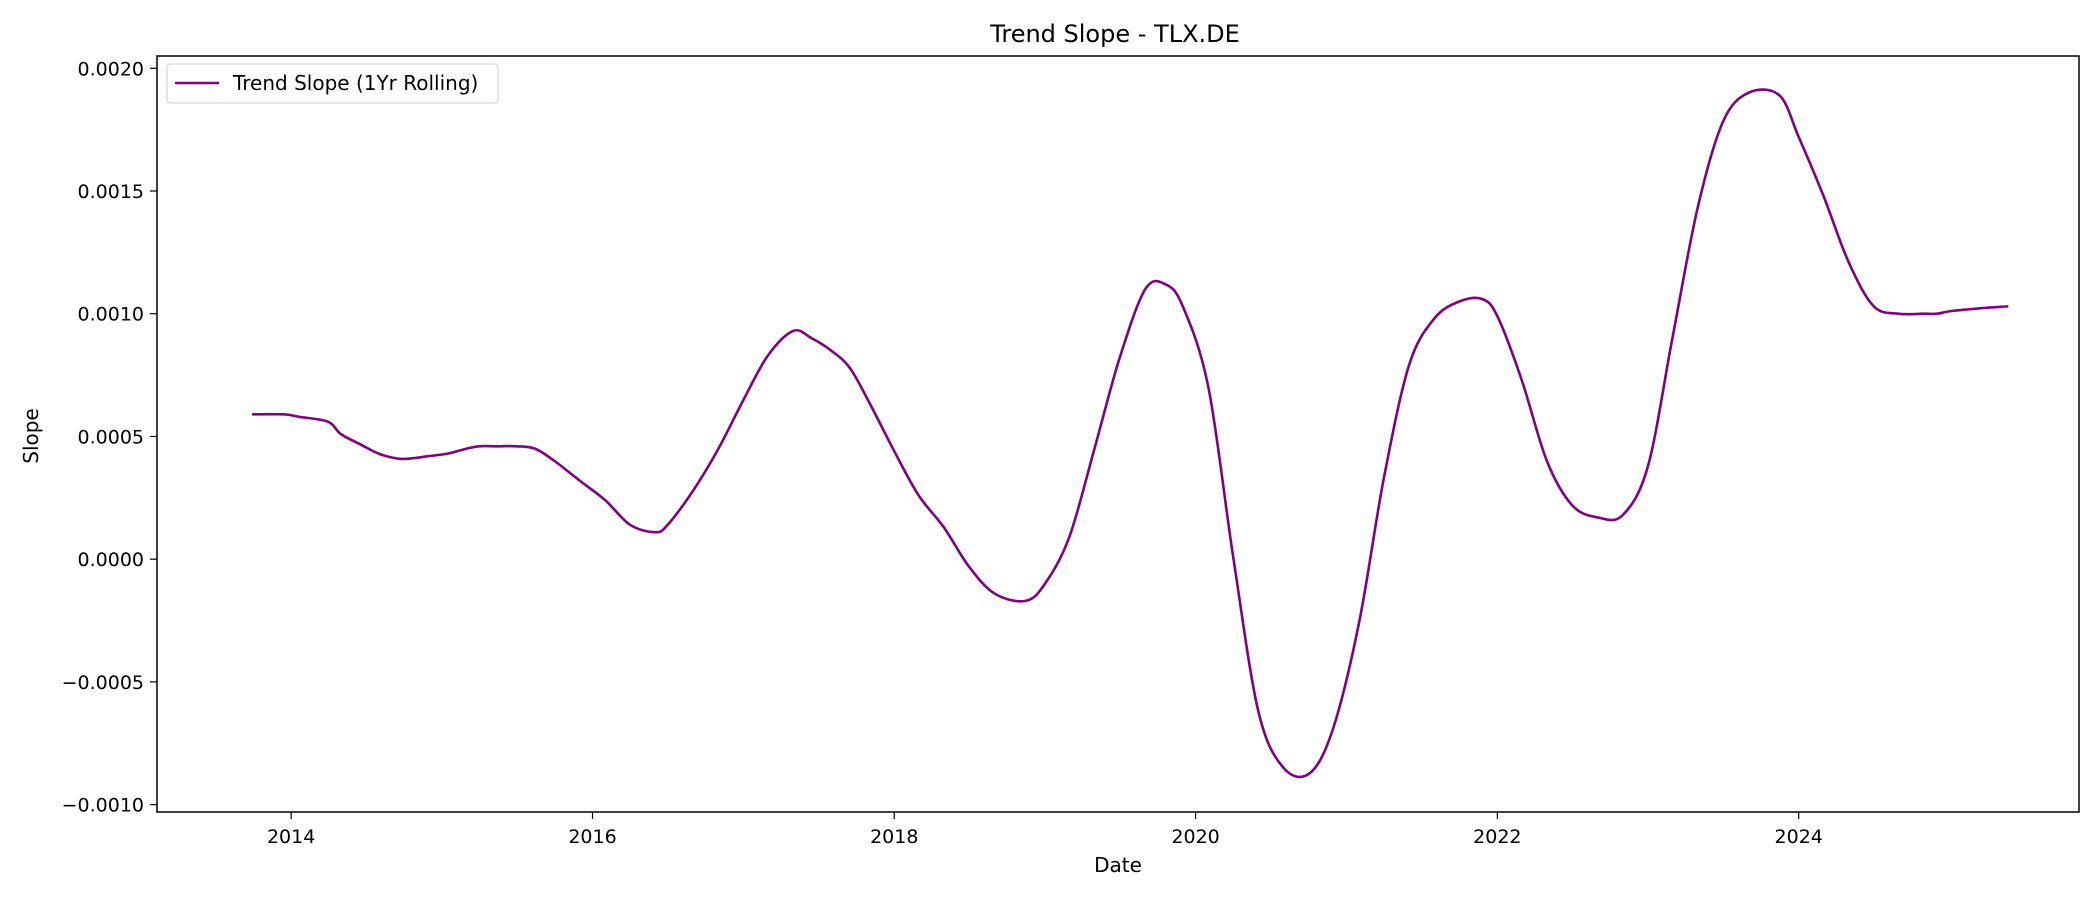  Describe the element at coordinates (111, 192) in the screenshot. I see `y-tick-label: 0.0015` at that location.